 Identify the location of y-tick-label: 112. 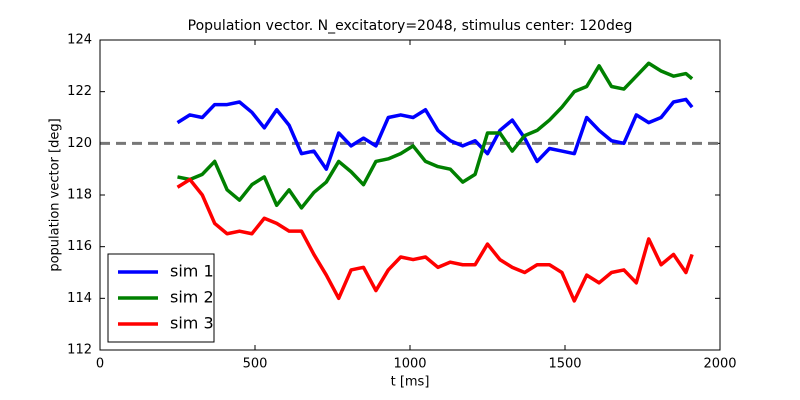
(79, 350).